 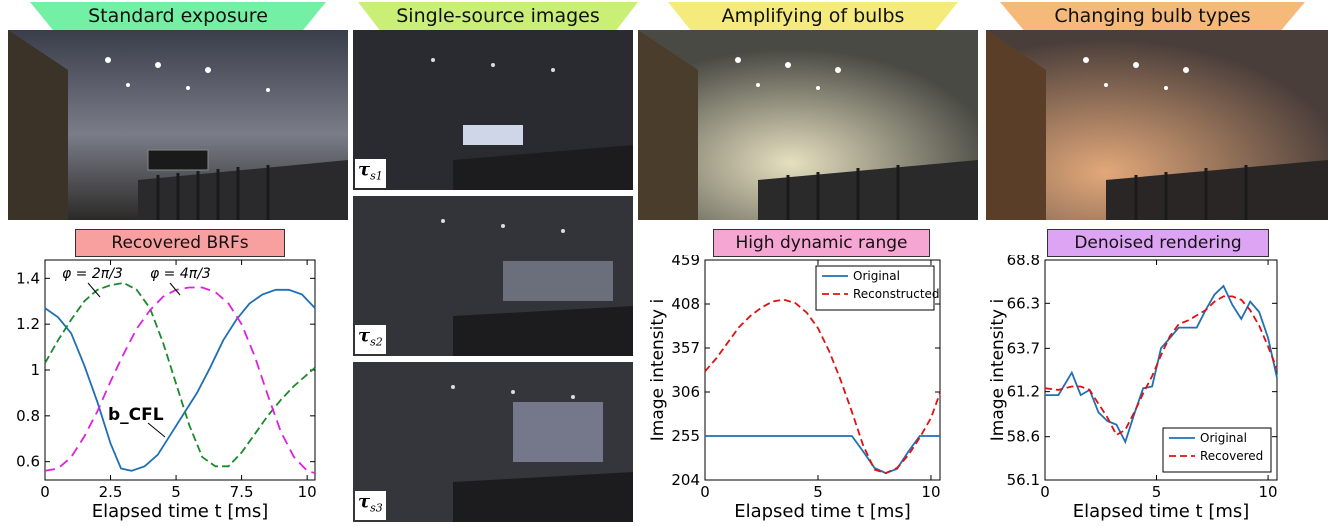 What do you see at coordinates (493, 276) in the screenshot?
I see `photo-single-source-2: τs2` at bounding box center [493, 276].